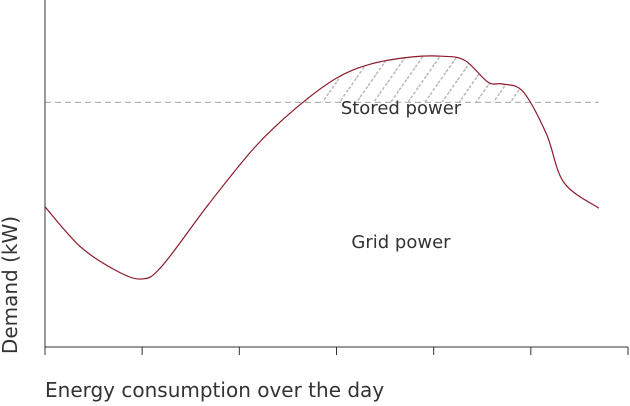 This screenshot has width=630, height=406. Describe the element at coordinates (401, 242) in the screenshot. I see `grid-power-label: Grid power` at that location.